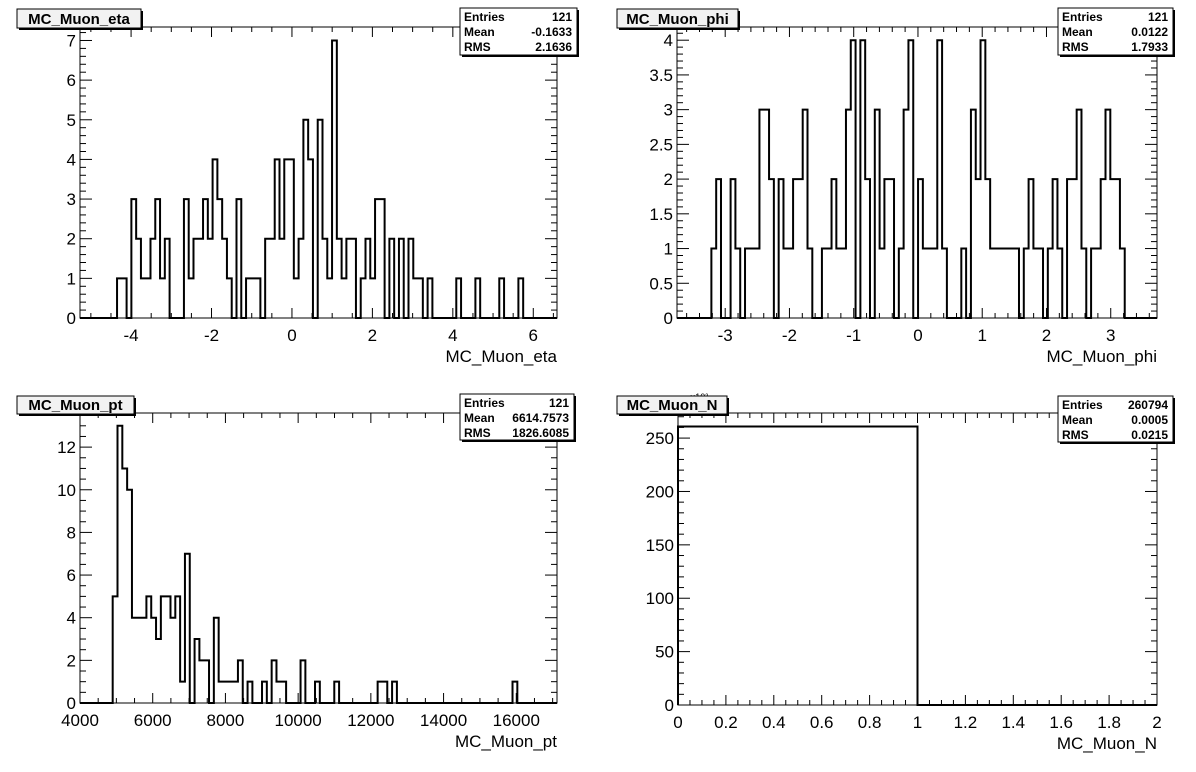 The width and height of the screenshot is (1196, 772). I want to click on stats-box, so click(518, 31).